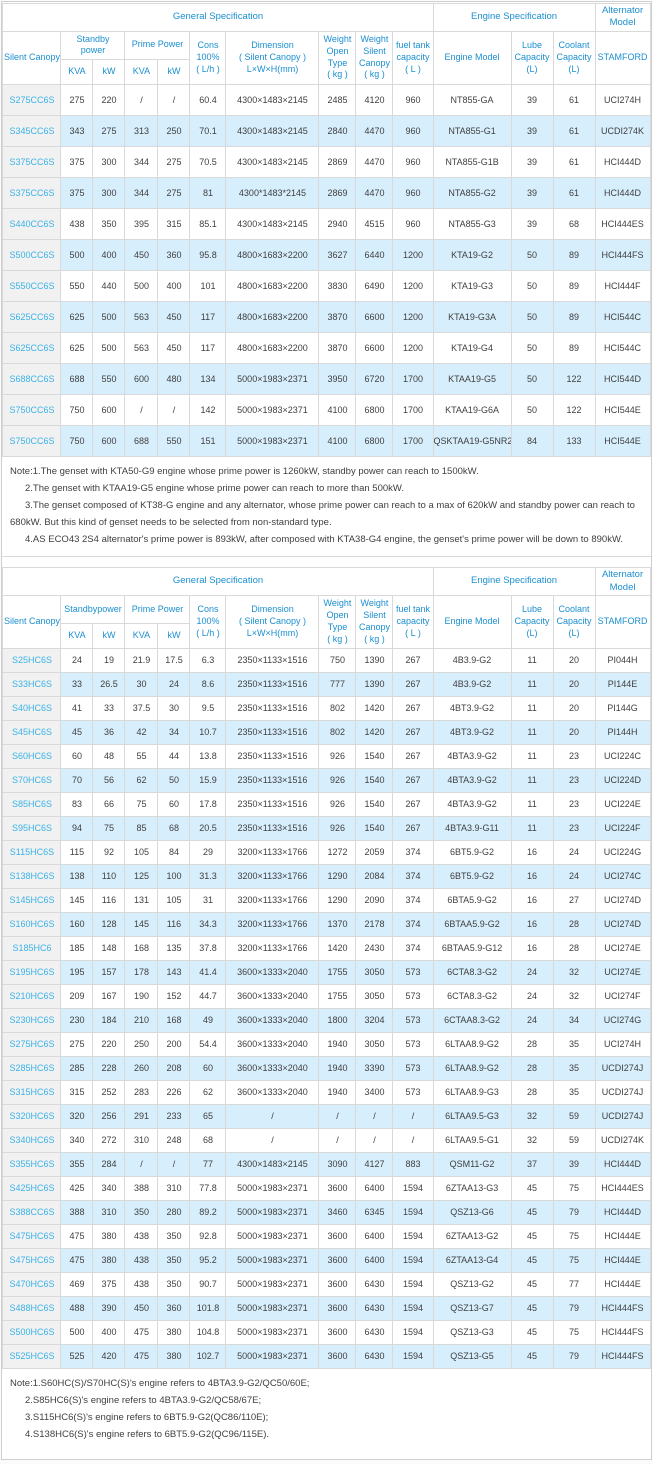  Describe the element at coordinates (32, 1164) in the screenshot. I see `model-link: S355HC6S` at that location.